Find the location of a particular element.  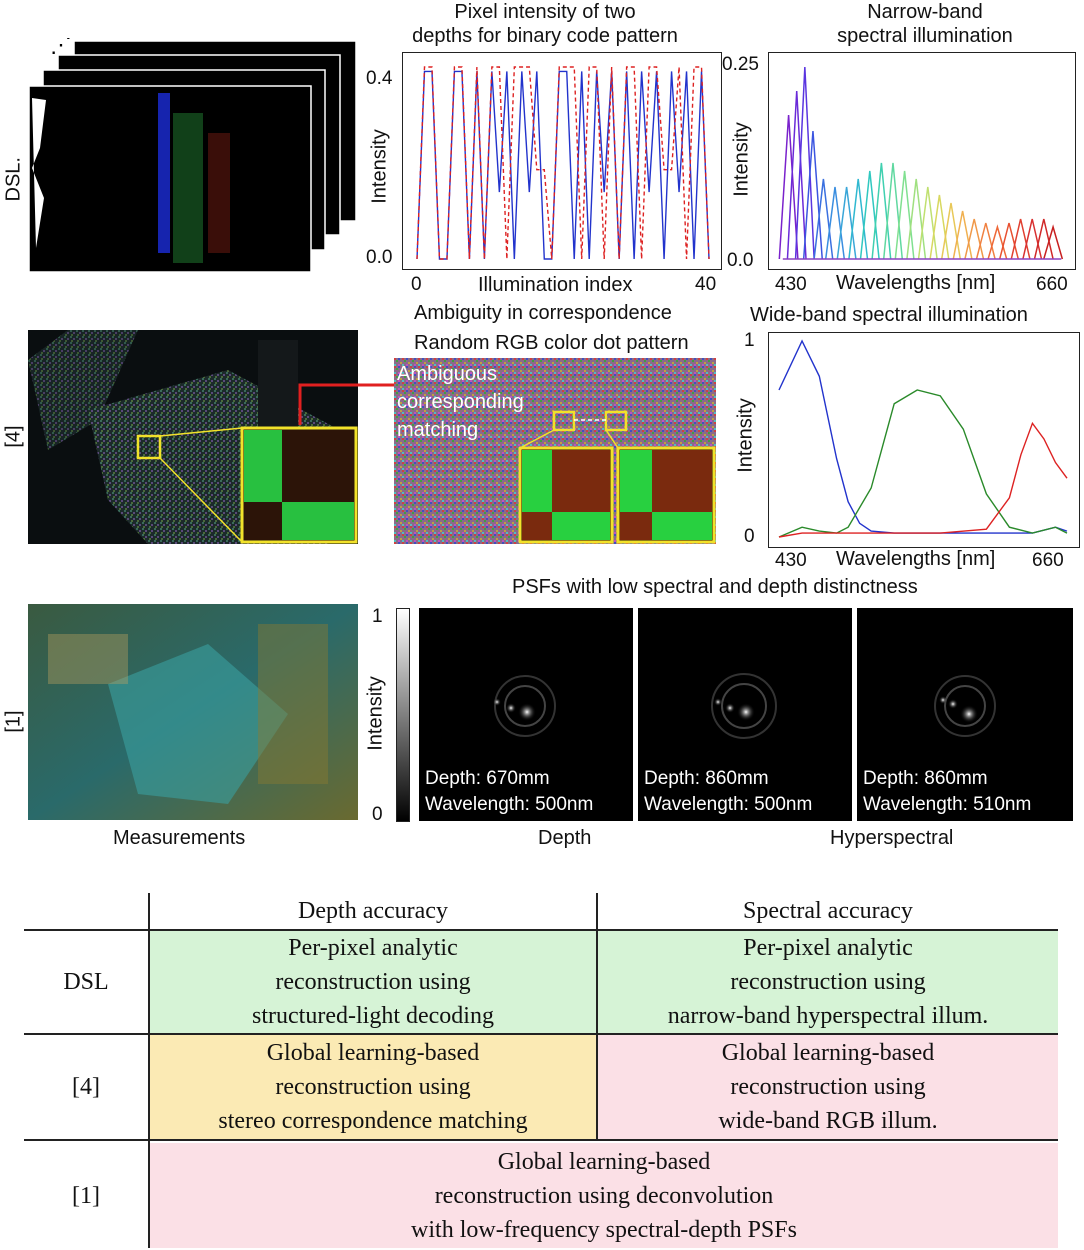

dsl-spectral-line3: narrow-band hyperspectral illum. is located at coordinates (828, 1016).